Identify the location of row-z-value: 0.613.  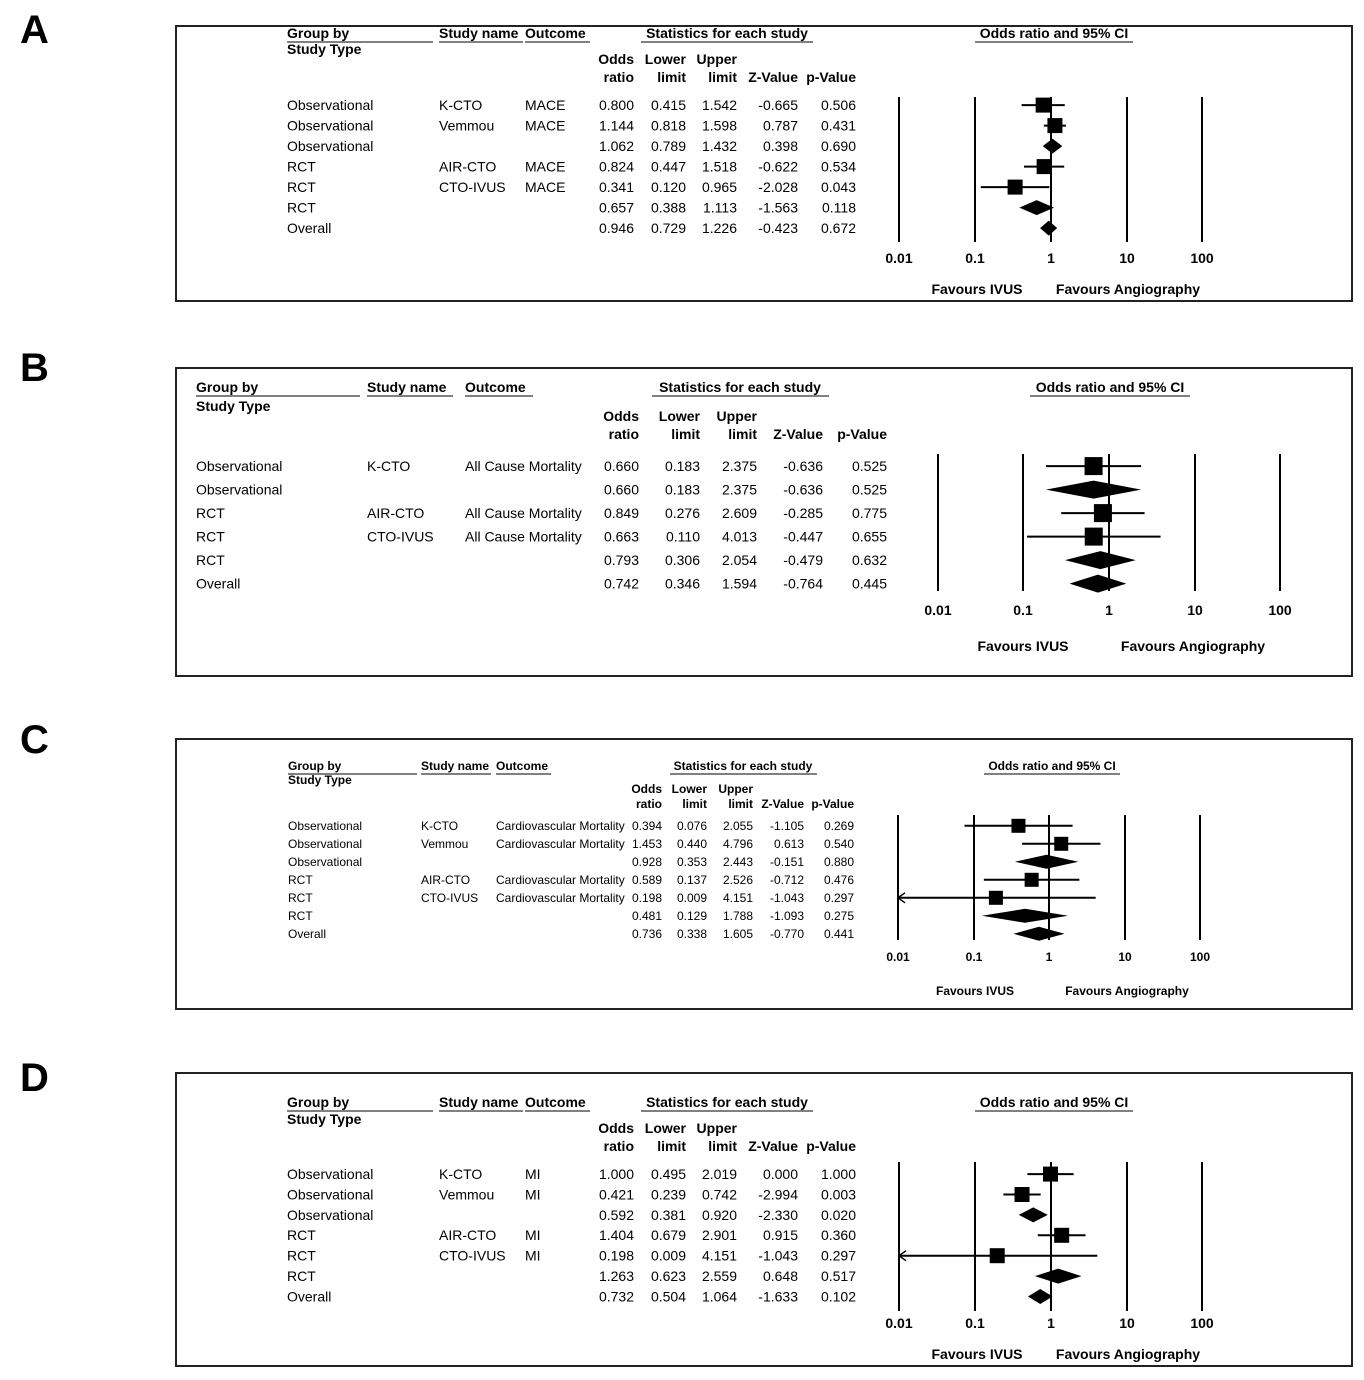
(789, 844).